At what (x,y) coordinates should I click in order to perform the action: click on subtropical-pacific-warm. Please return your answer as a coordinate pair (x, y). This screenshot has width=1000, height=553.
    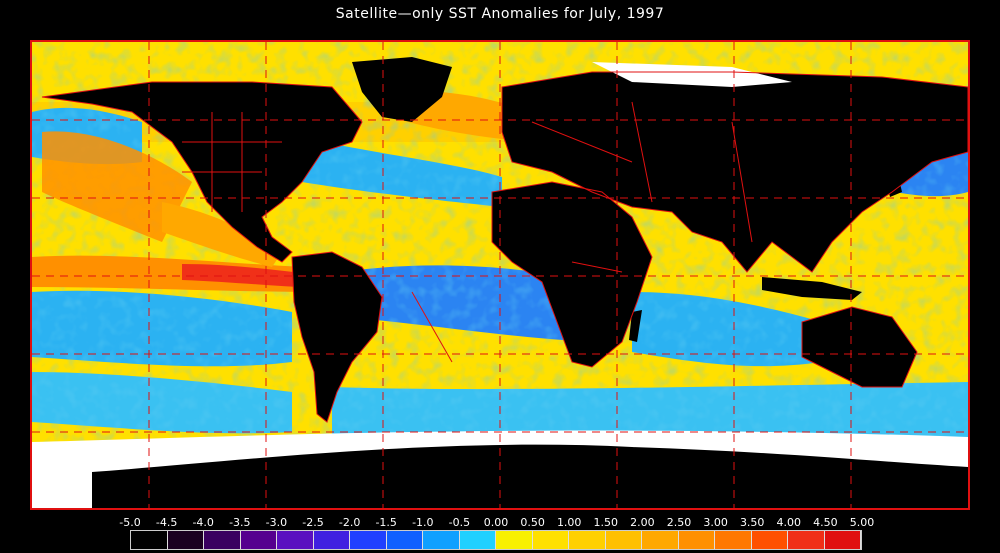
    Looking at the image, I should click on (222, 234).